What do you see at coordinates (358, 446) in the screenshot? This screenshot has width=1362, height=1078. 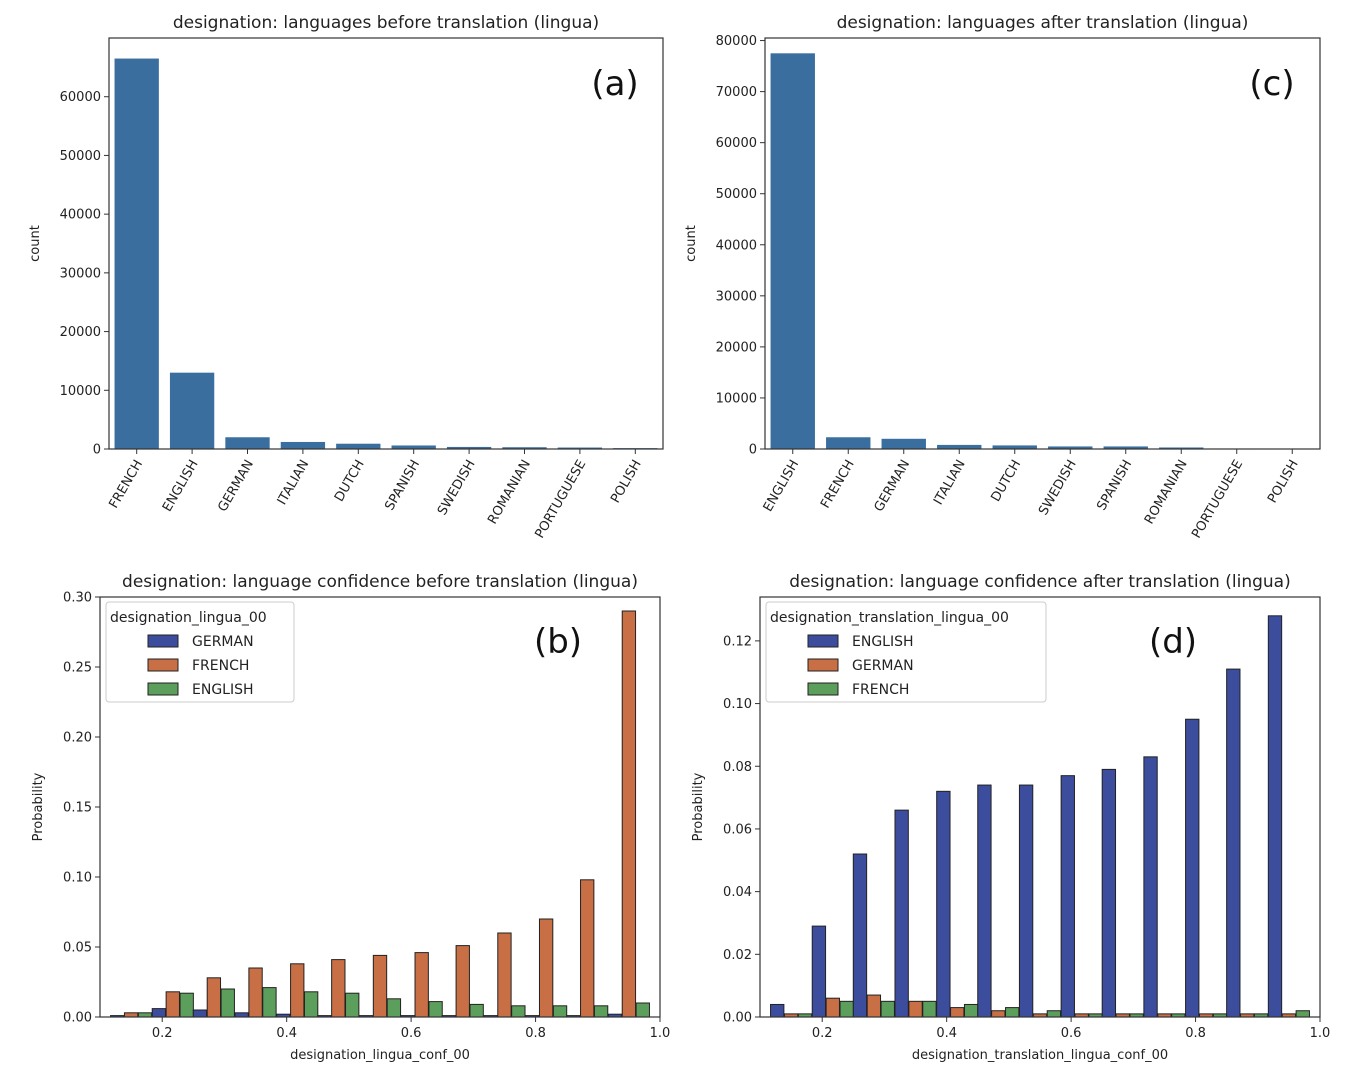 I see `bar-dutch` at bounding box center [358, 446].